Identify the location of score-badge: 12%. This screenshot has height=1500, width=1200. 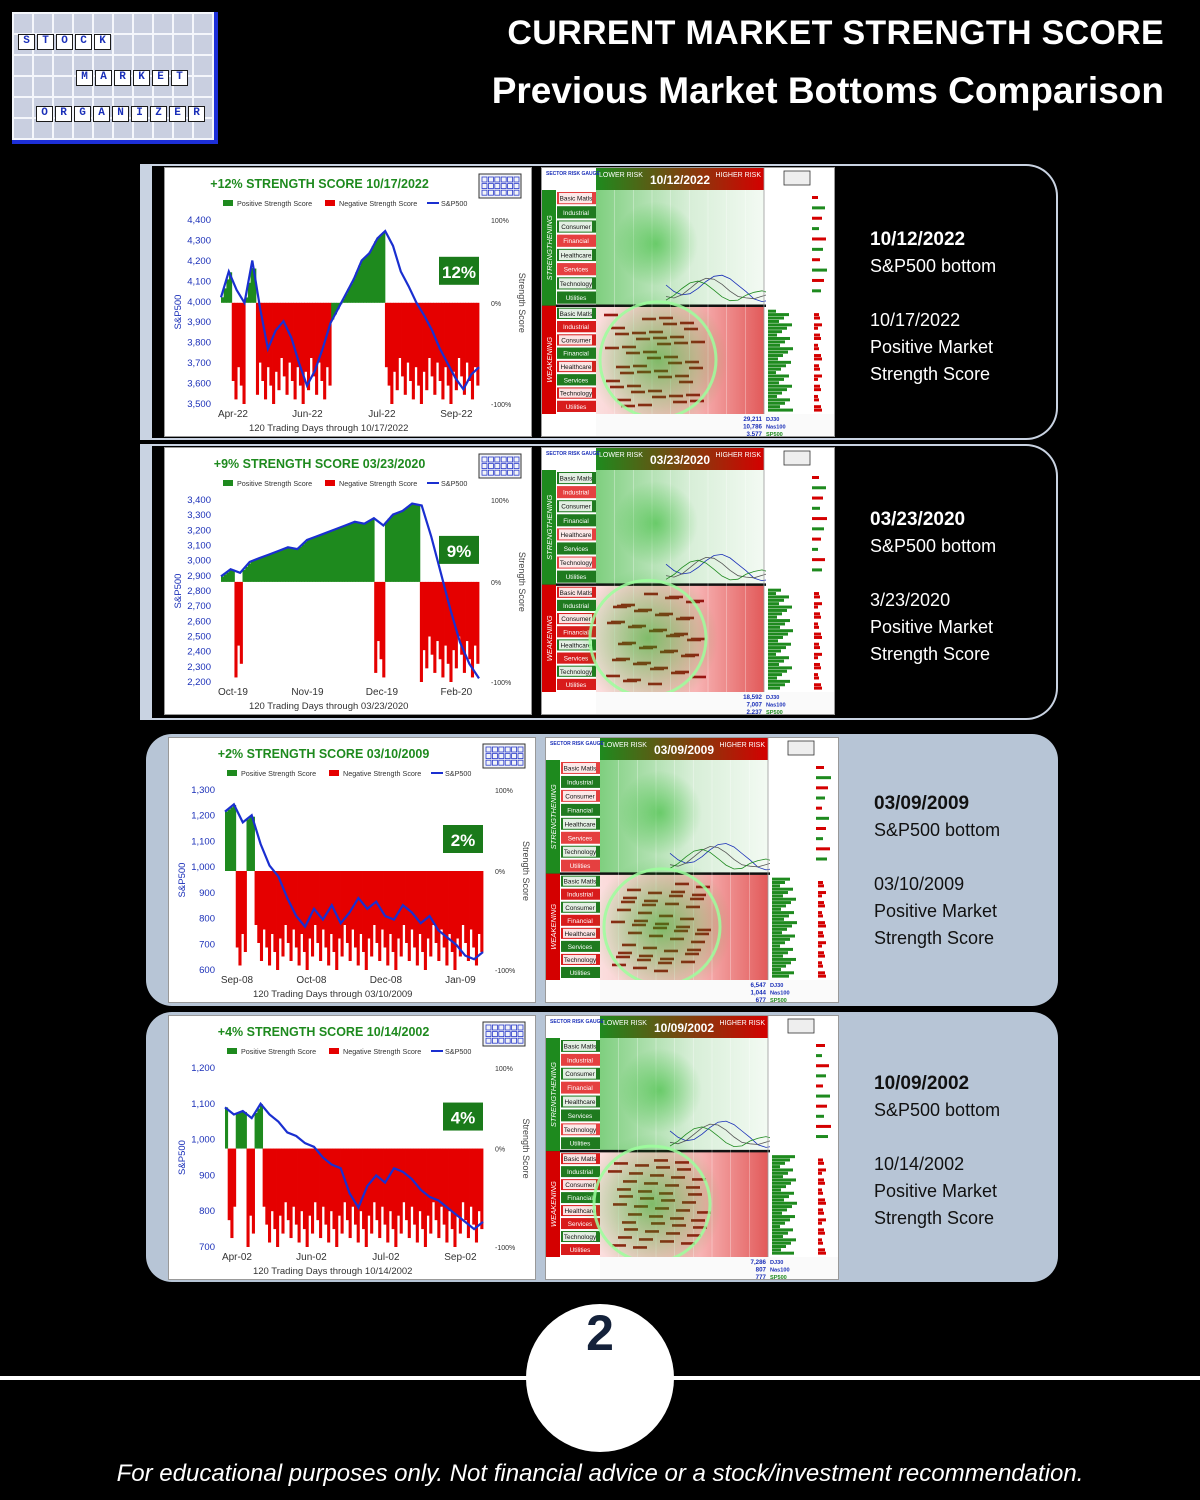
(459, 272).